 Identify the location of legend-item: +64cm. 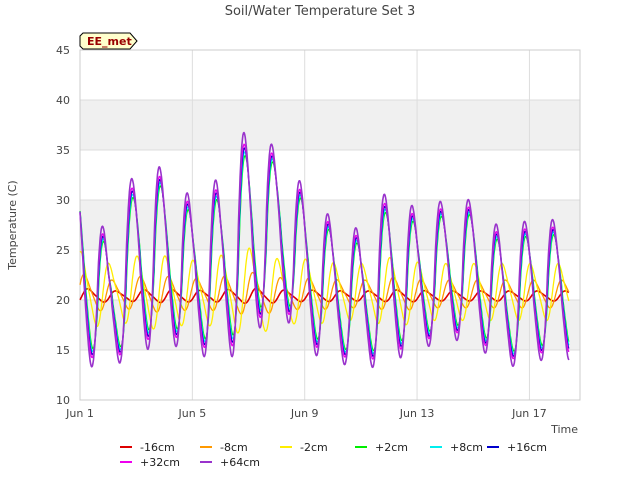
(230, 462).